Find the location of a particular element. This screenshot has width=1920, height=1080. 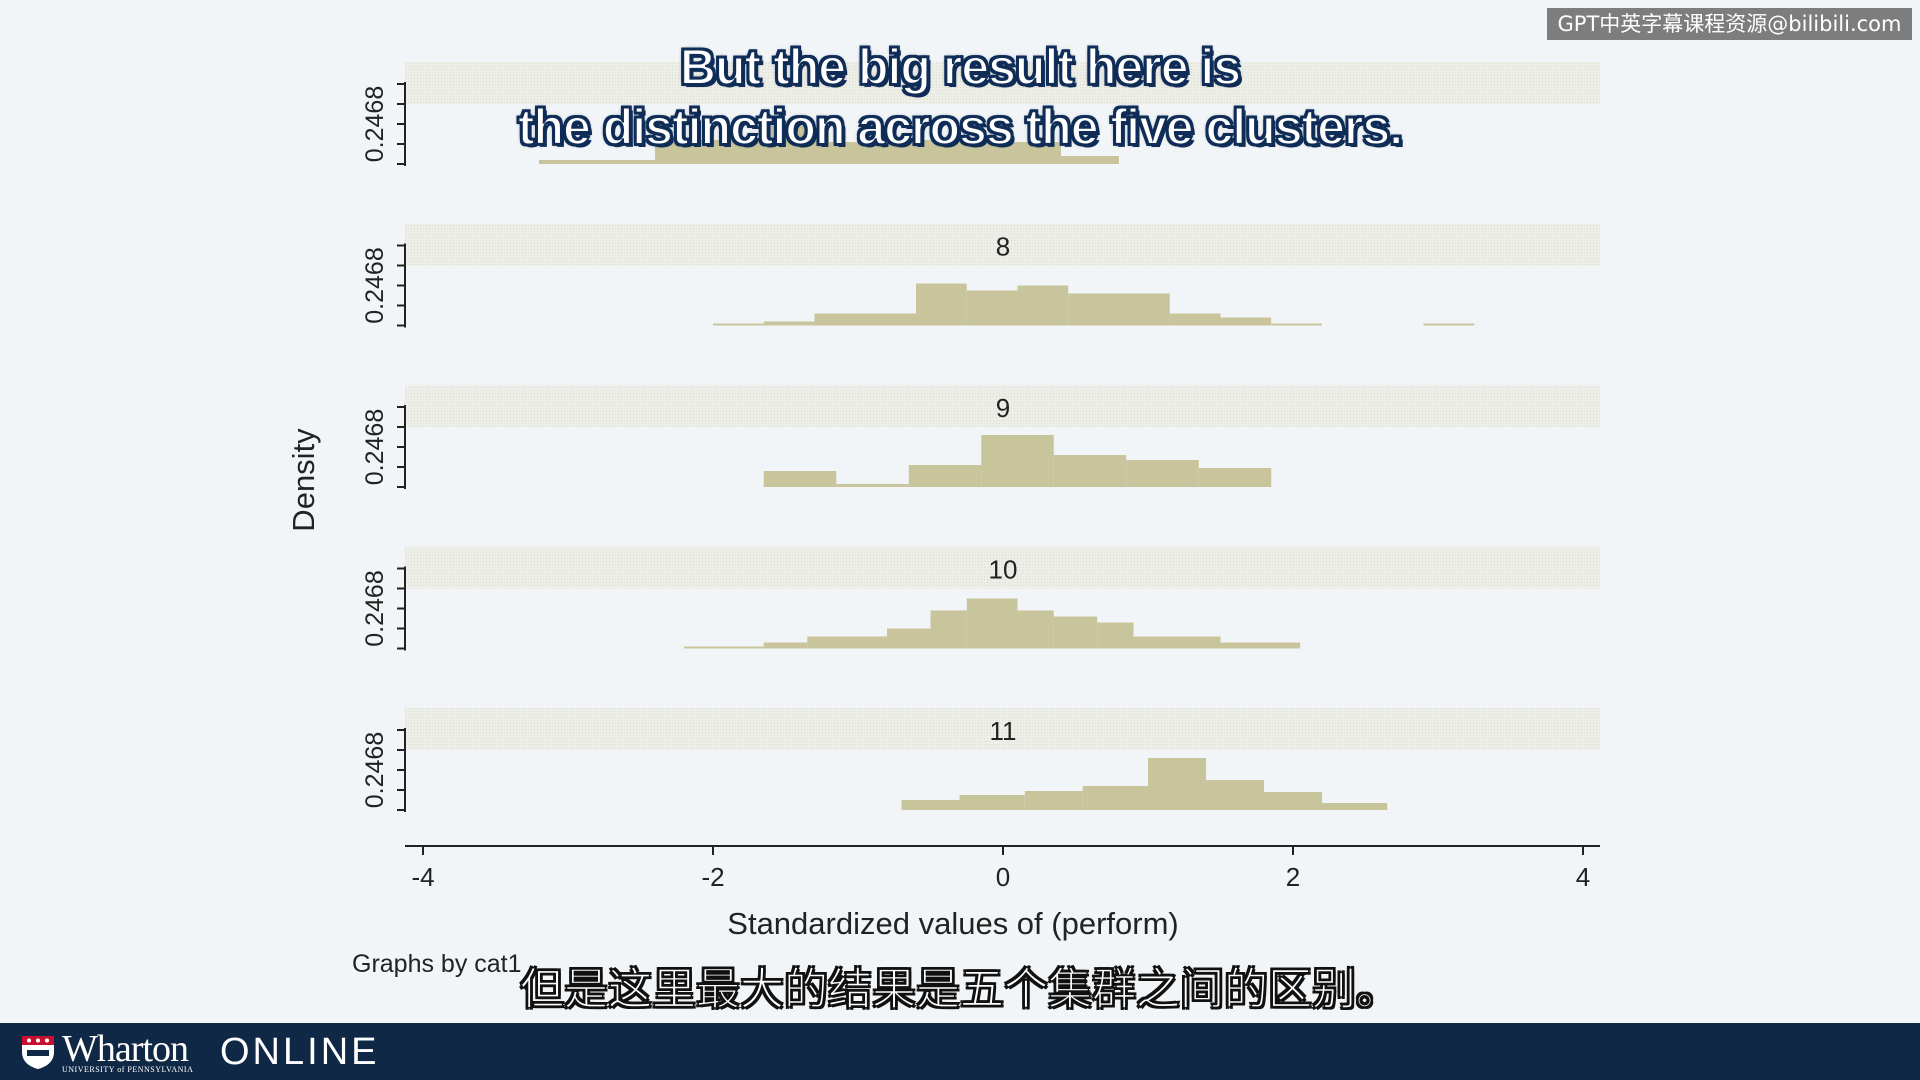

watermark: GPT中英字幕课程资源@bilibili.com is located at coordinates (1729, 24).